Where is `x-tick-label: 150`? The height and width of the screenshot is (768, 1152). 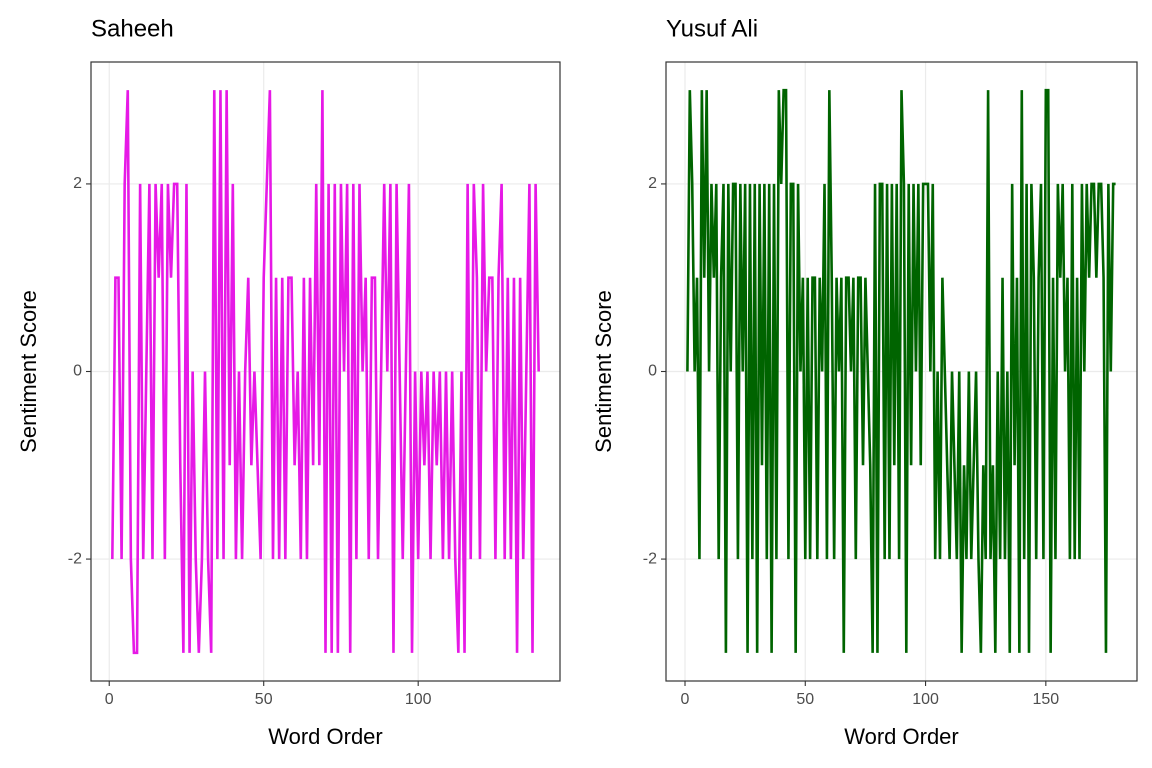 x-tick-label: 150 is located at coordinates (1045, 699).